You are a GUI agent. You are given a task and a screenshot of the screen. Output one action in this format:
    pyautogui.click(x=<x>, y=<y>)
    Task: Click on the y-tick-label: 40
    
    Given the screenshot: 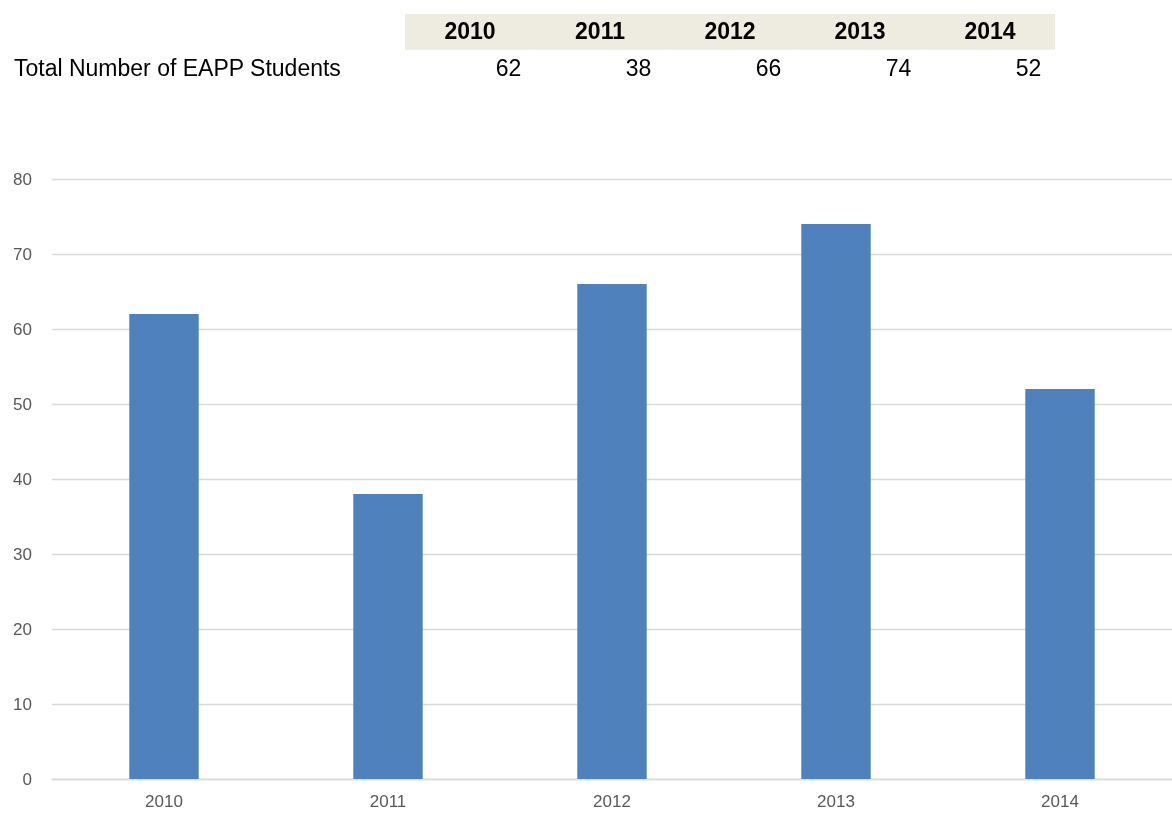 What is the action you would take?
    pyautogui.click(x=22, y=479)
    